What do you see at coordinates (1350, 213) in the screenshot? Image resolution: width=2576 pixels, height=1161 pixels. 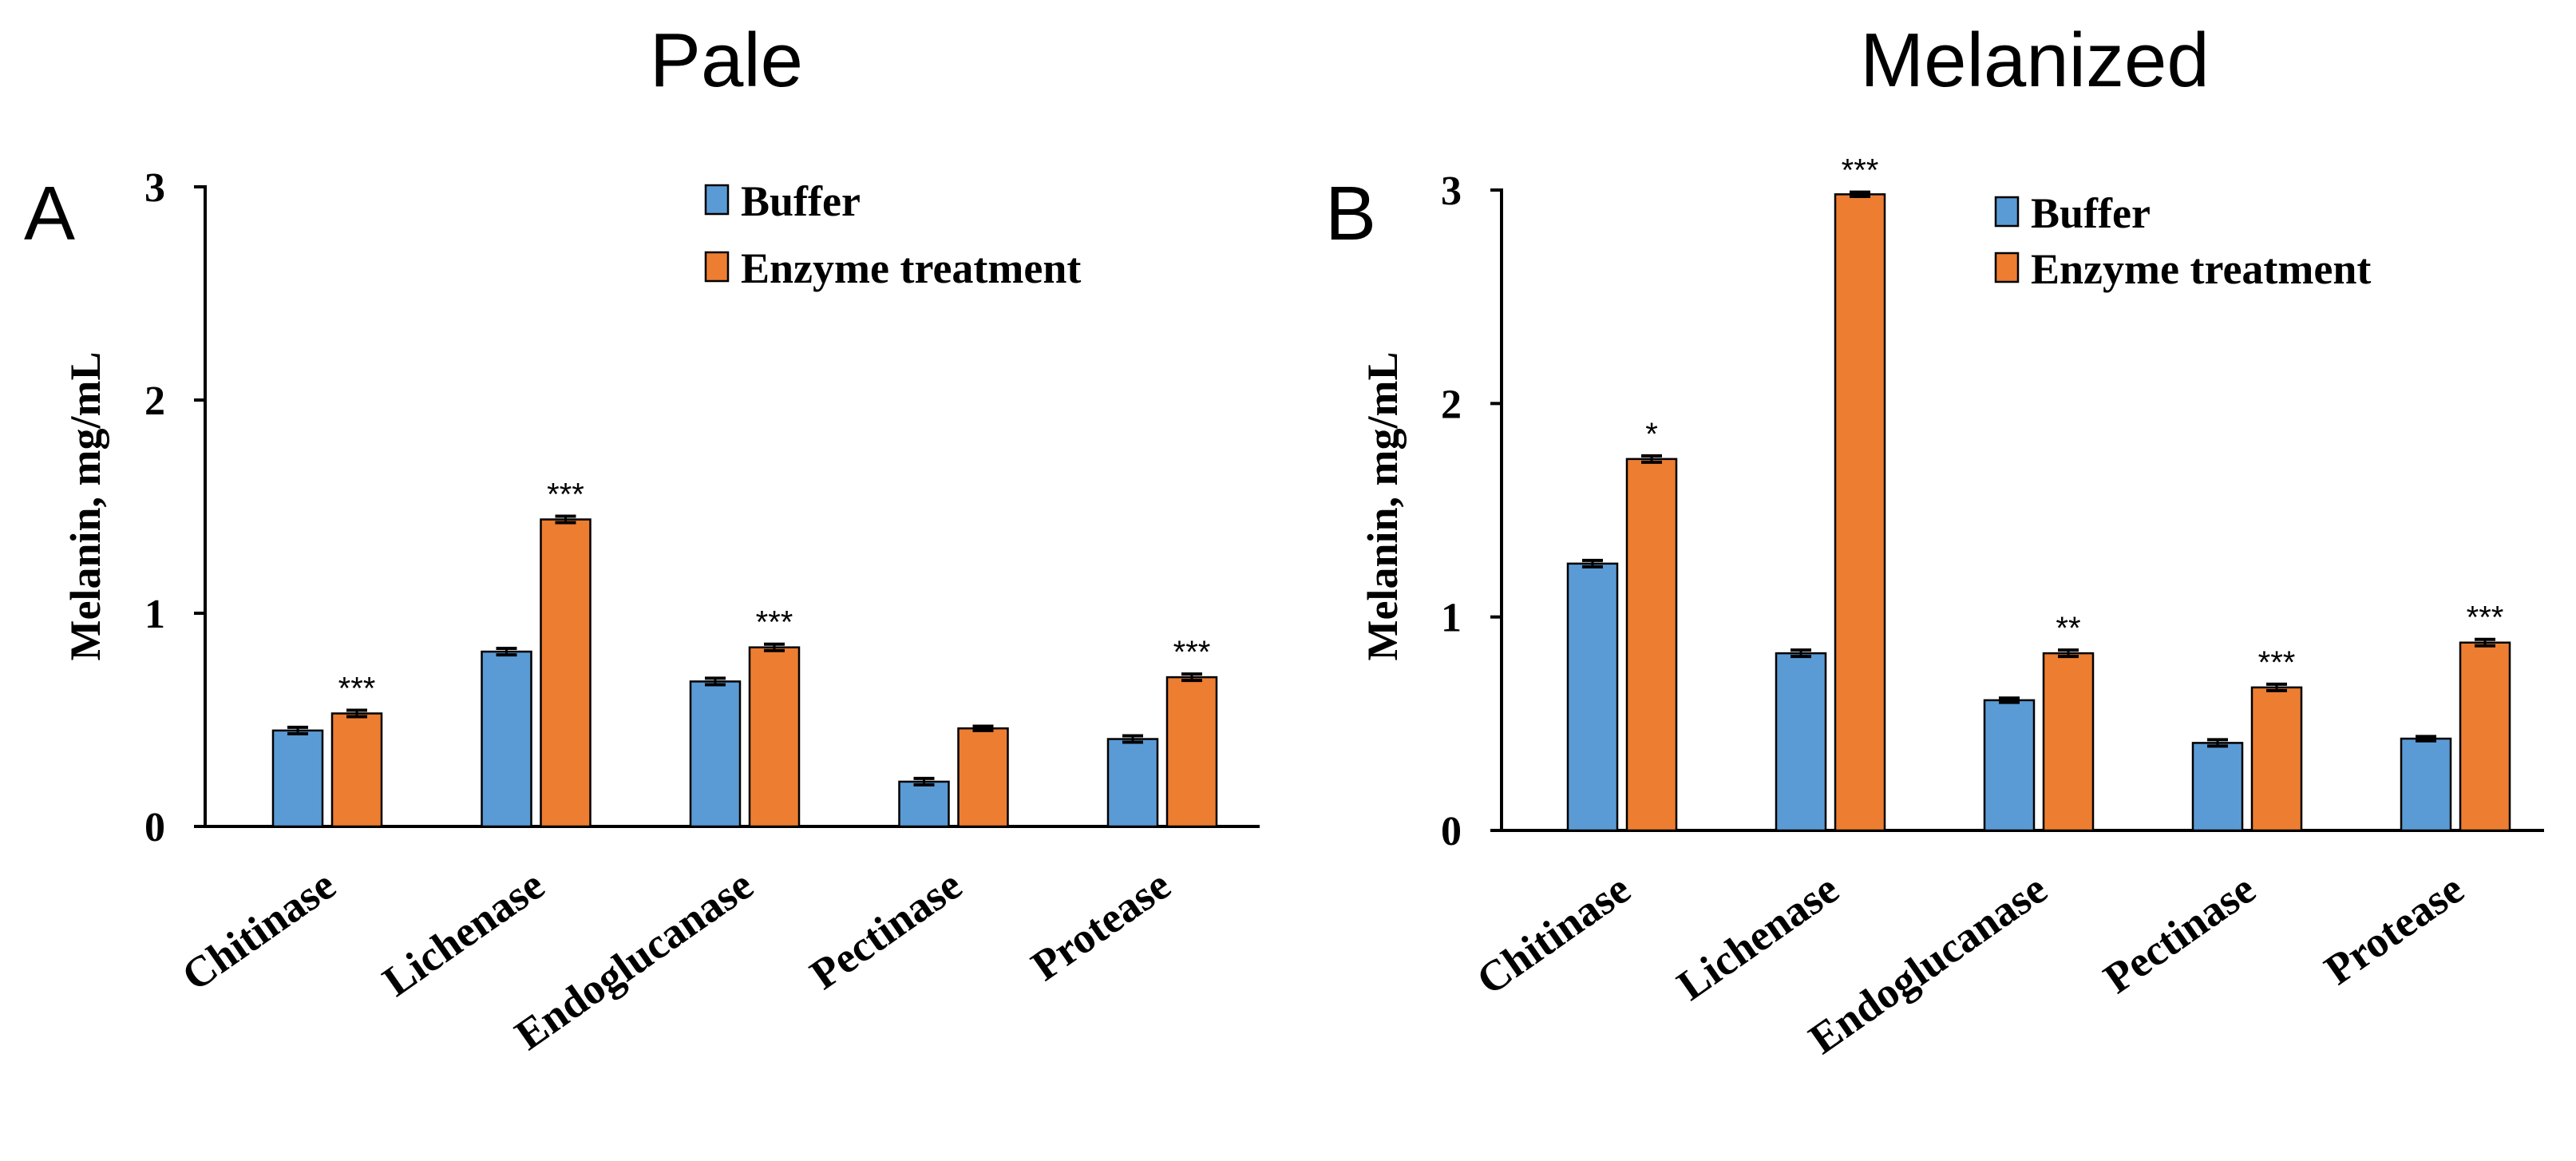 I see `panel-label: B` at bounding box center [1350, 213].